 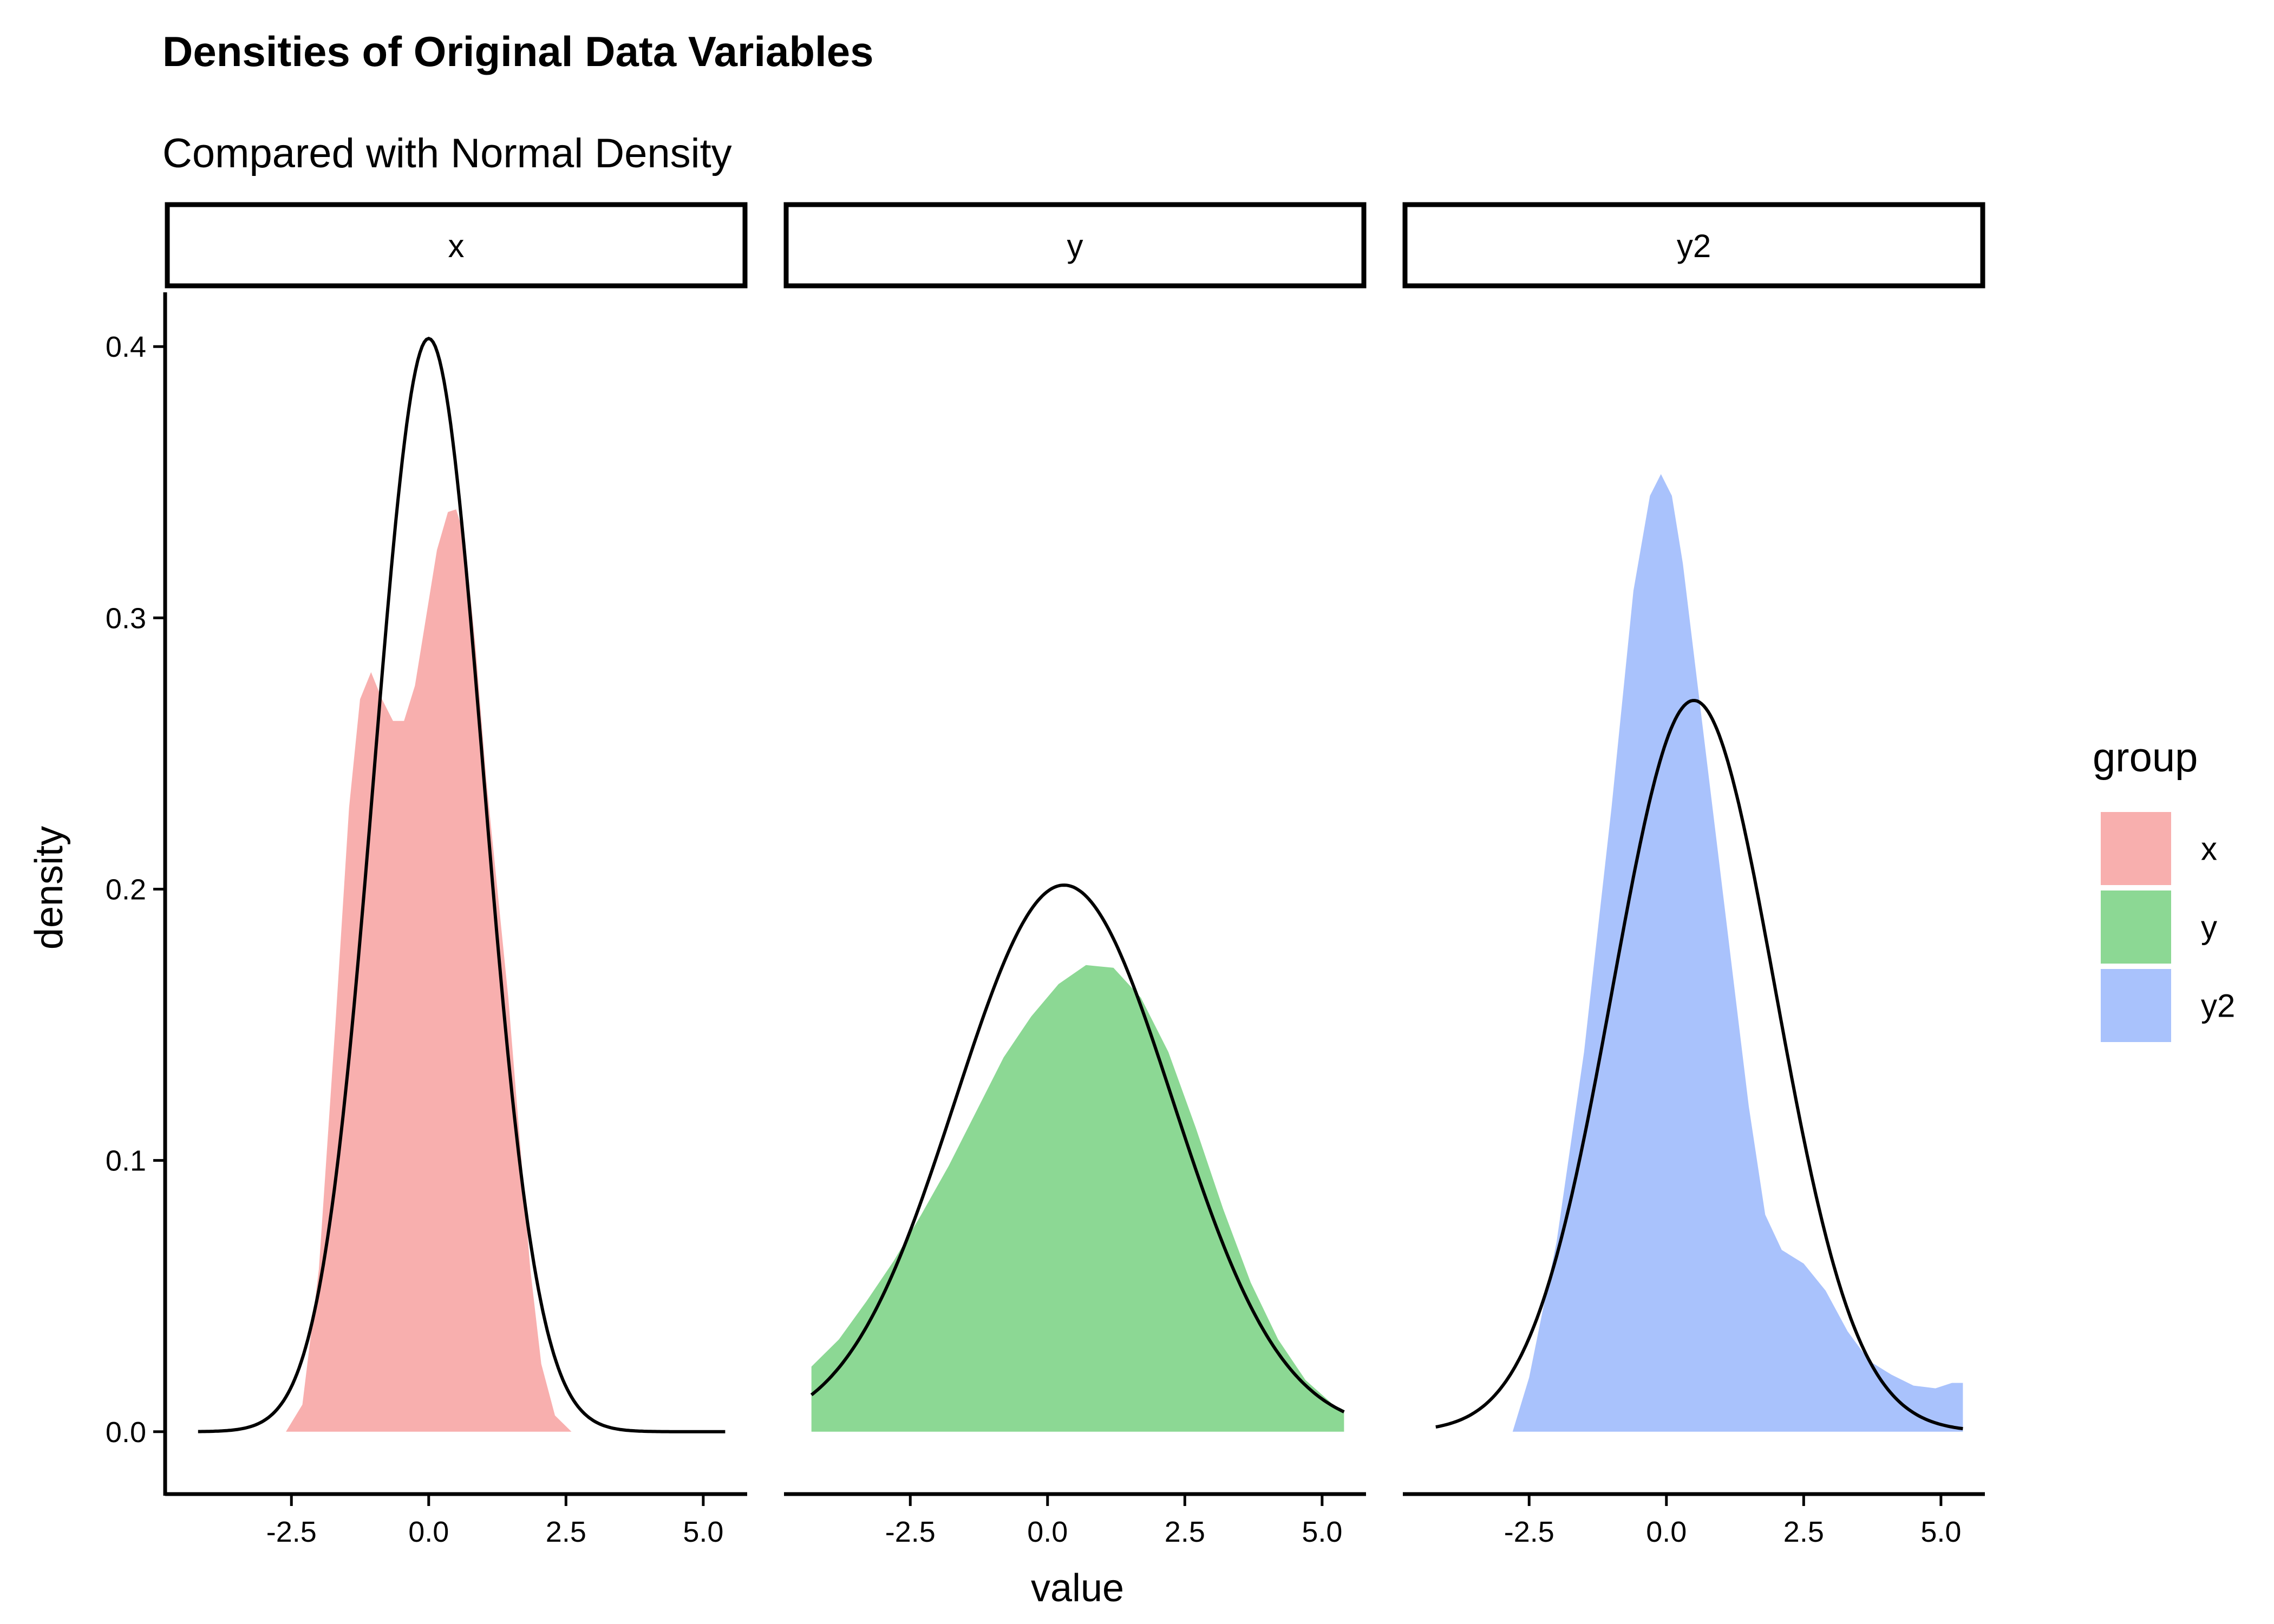 What do you see at coordinates (2164, 888) in the screenshot?
I see `legend: group x y y2` at bounding box center [2164, 888].